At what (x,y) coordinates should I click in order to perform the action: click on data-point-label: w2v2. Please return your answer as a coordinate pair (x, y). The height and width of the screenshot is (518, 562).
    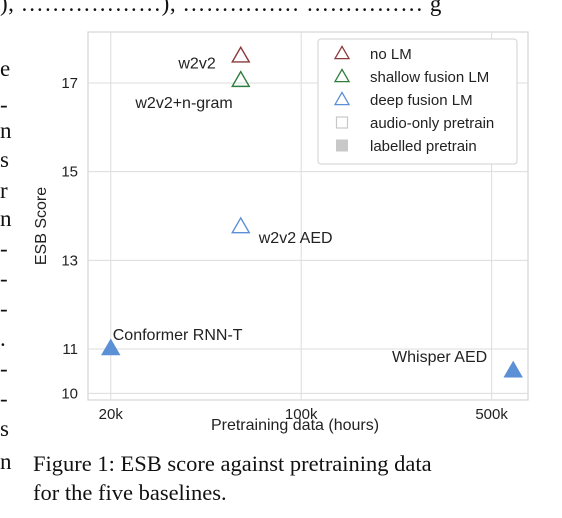
    Looking at the image, I should click on (196, 63).